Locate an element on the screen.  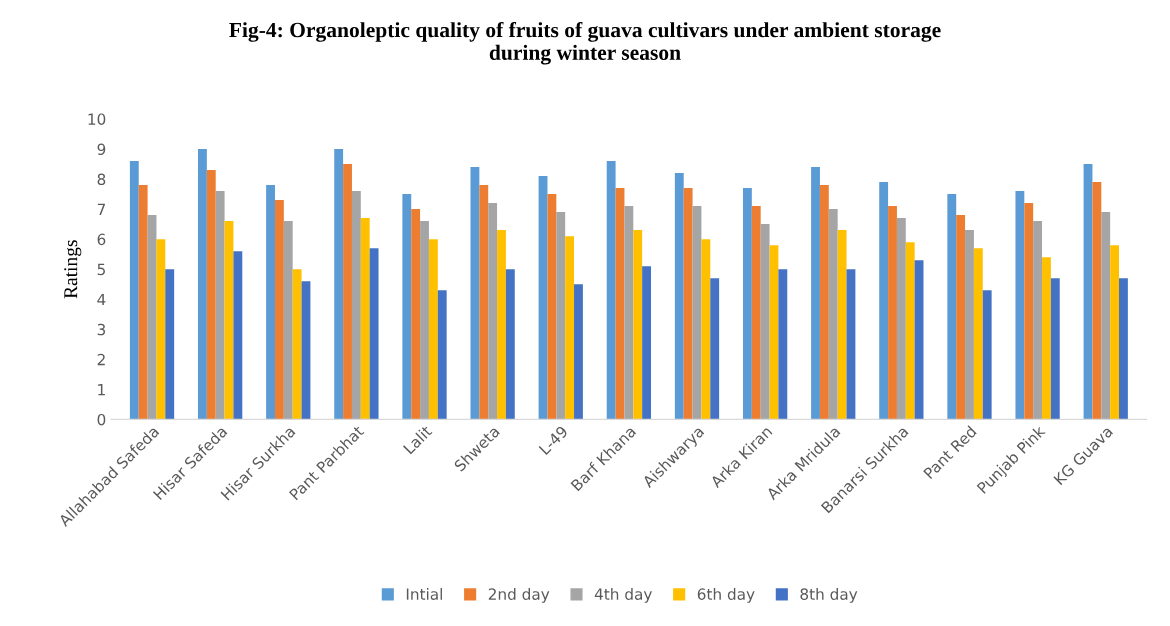
y-tick-label: 8 is located at coordinates (101, 179).